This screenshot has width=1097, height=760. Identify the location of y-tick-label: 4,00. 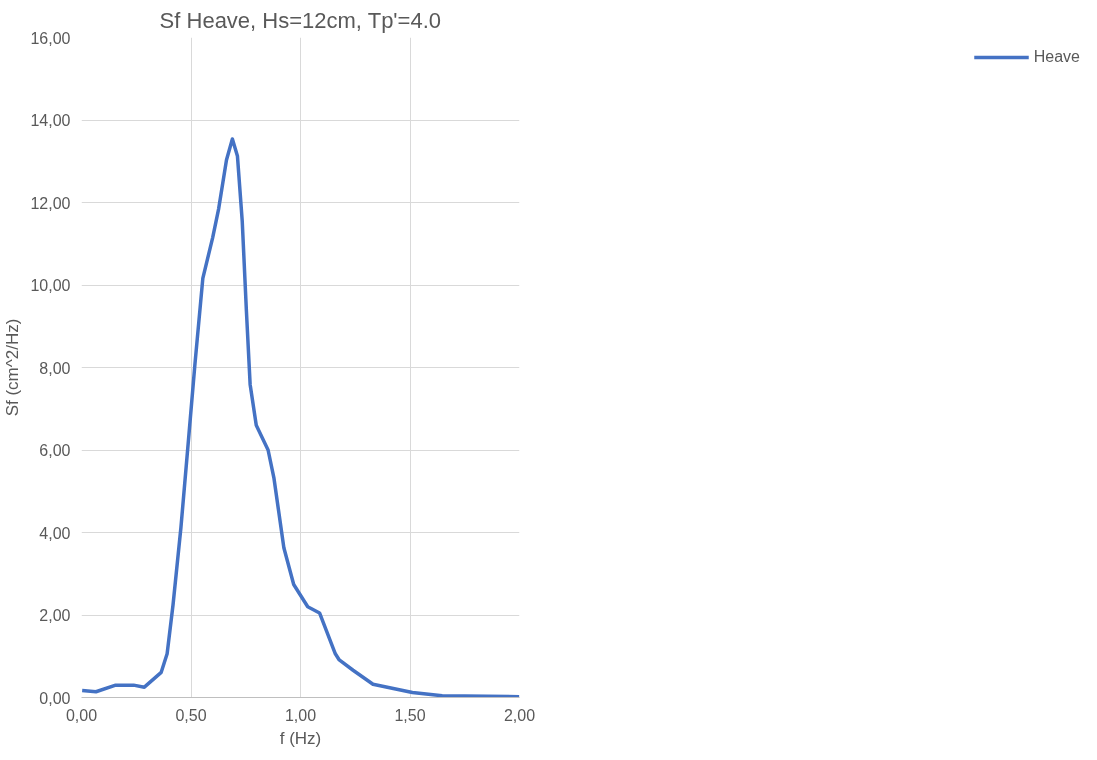
(55, 533).